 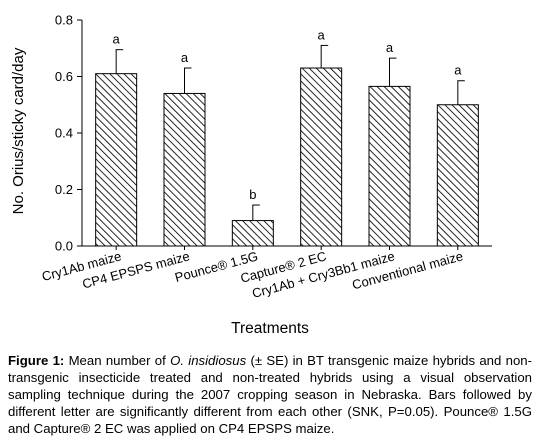 I want to click on y-tick-label: 0.4, so click(x=64, y=133).